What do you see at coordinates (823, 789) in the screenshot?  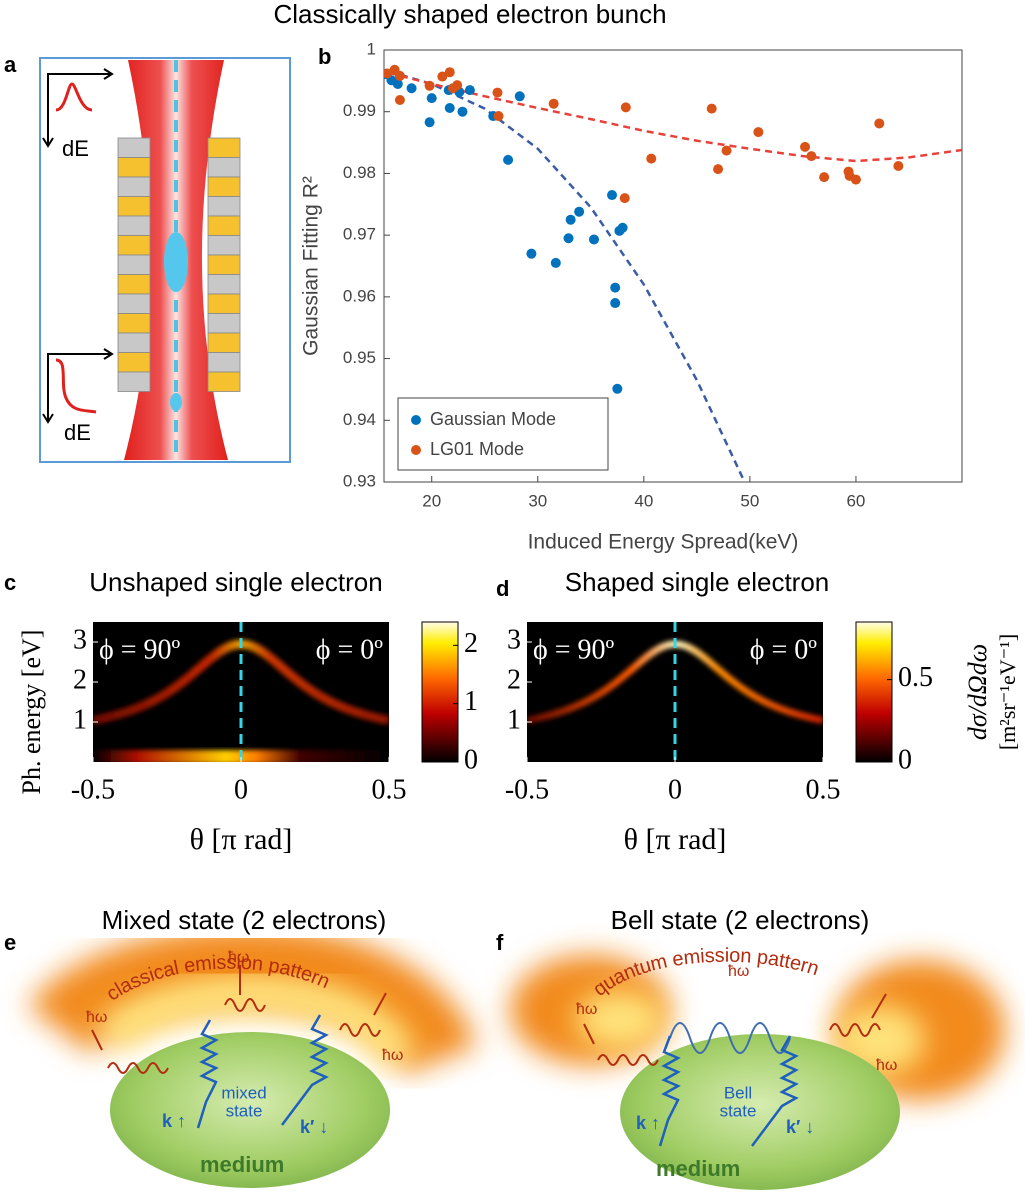 I see `x-tick-label: 0.5` at bounding box center [823, 789].